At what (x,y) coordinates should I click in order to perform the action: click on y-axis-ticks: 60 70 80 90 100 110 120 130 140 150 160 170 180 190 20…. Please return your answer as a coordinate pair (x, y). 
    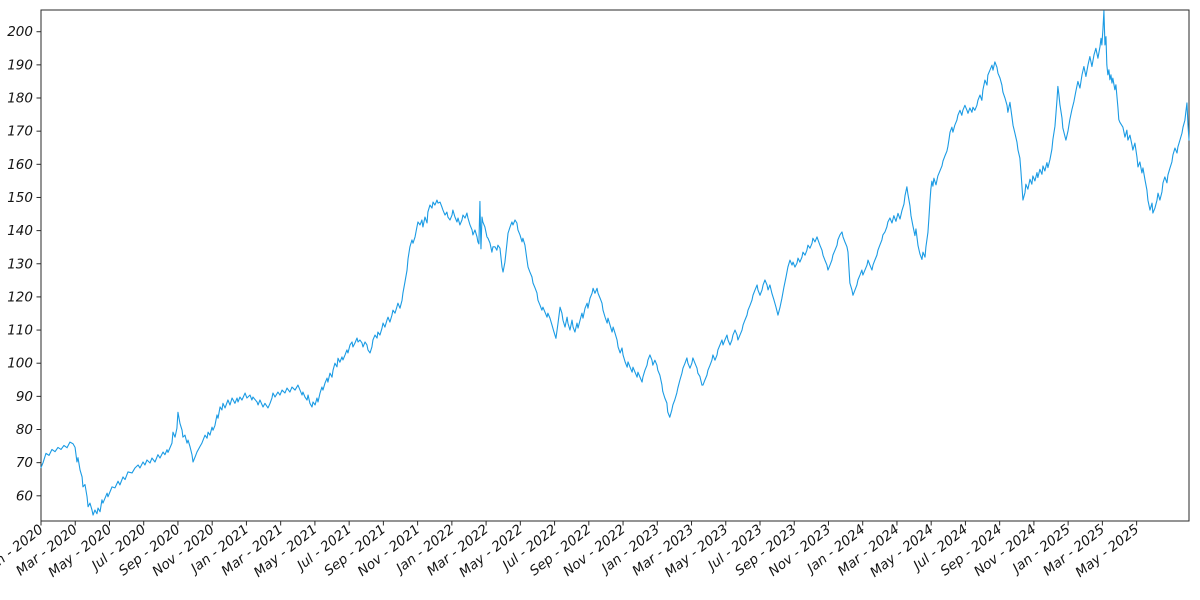
    Looking at the image, I should click on (24, 264).